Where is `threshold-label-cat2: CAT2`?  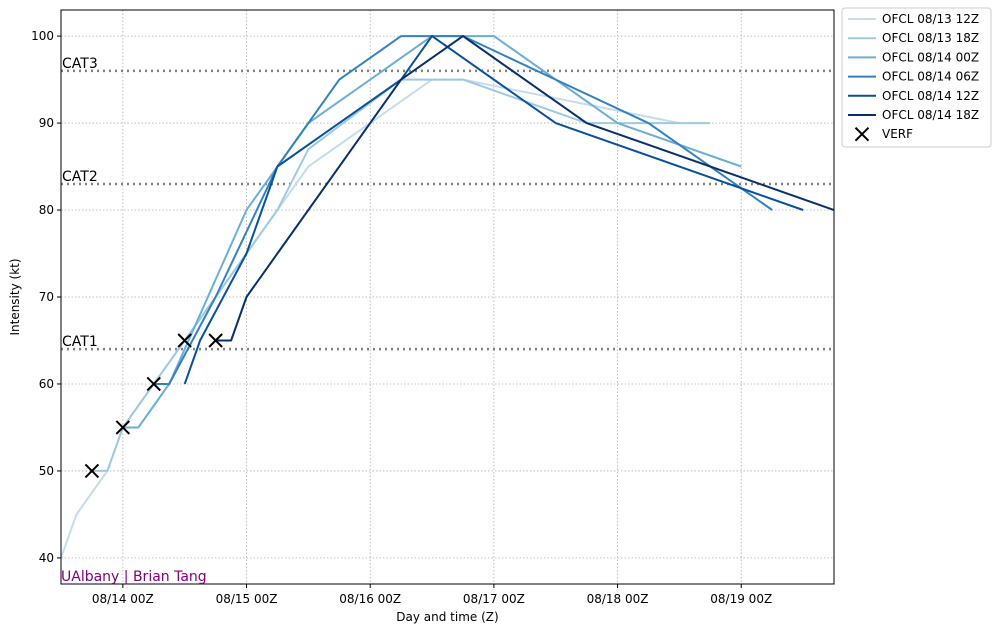 threshold-label-cat2: CAT2 is located at coordinates (80, 177).